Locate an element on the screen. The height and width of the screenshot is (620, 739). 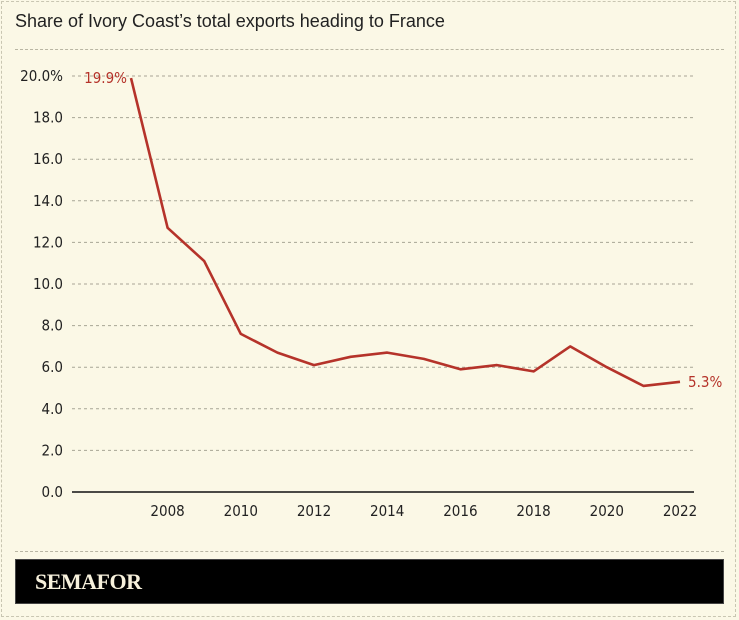
y-tick-label: 18.0 is located at coordinates (48, 118).